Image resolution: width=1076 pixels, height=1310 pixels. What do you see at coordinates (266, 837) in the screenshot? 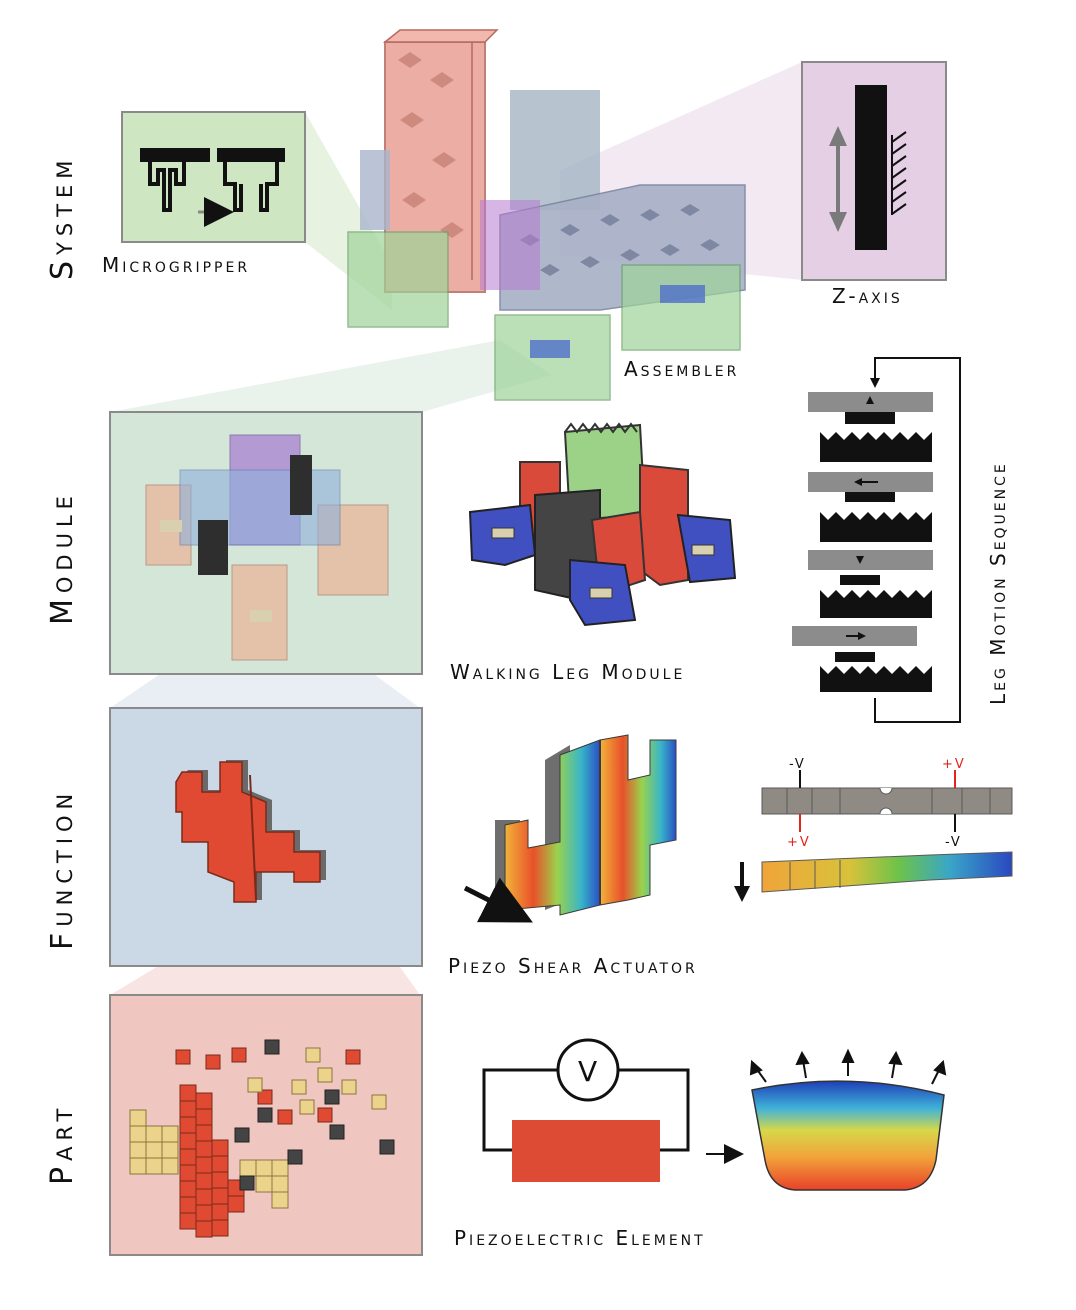
I see `function-panel` at bounding box center [266, 837].